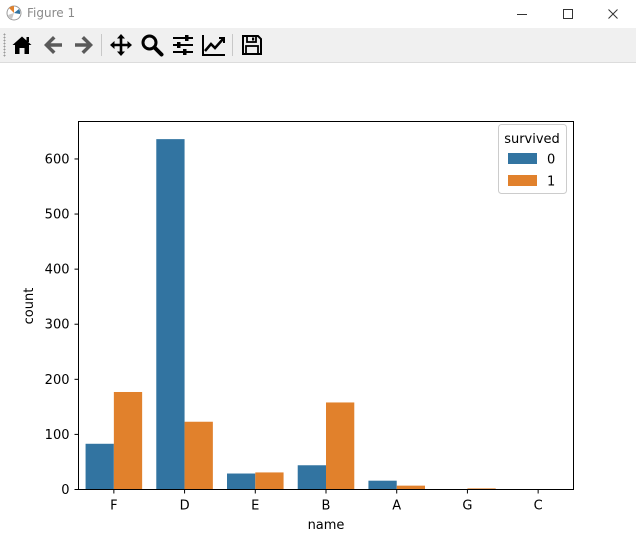 The width and height of the screenshot is (636, 540). Describe the element at coordinates (4, 45) in the screenshot. I see `toolbar-grip` at that location.